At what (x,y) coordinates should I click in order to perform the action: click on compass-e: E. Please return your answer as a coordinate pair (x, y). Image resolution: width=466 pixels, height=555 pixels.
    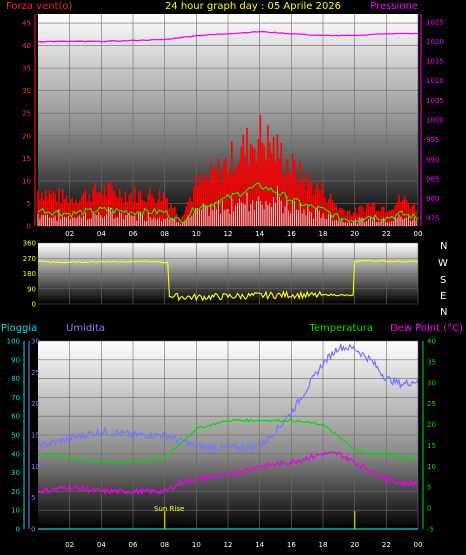
    Looking at the image, I should click on (443, 296).